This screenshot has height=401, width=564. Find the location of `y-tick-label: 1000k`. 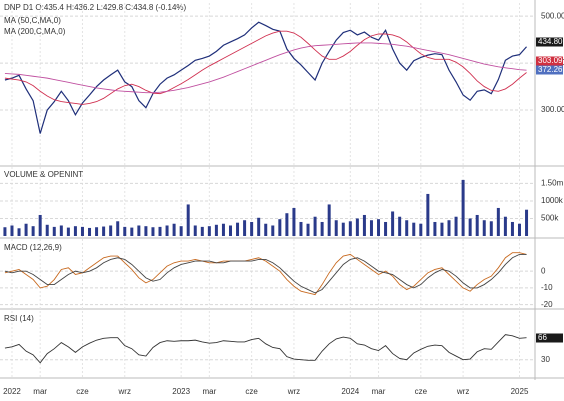

y-tick-label: 1000k is located at coordinates (552, 200).